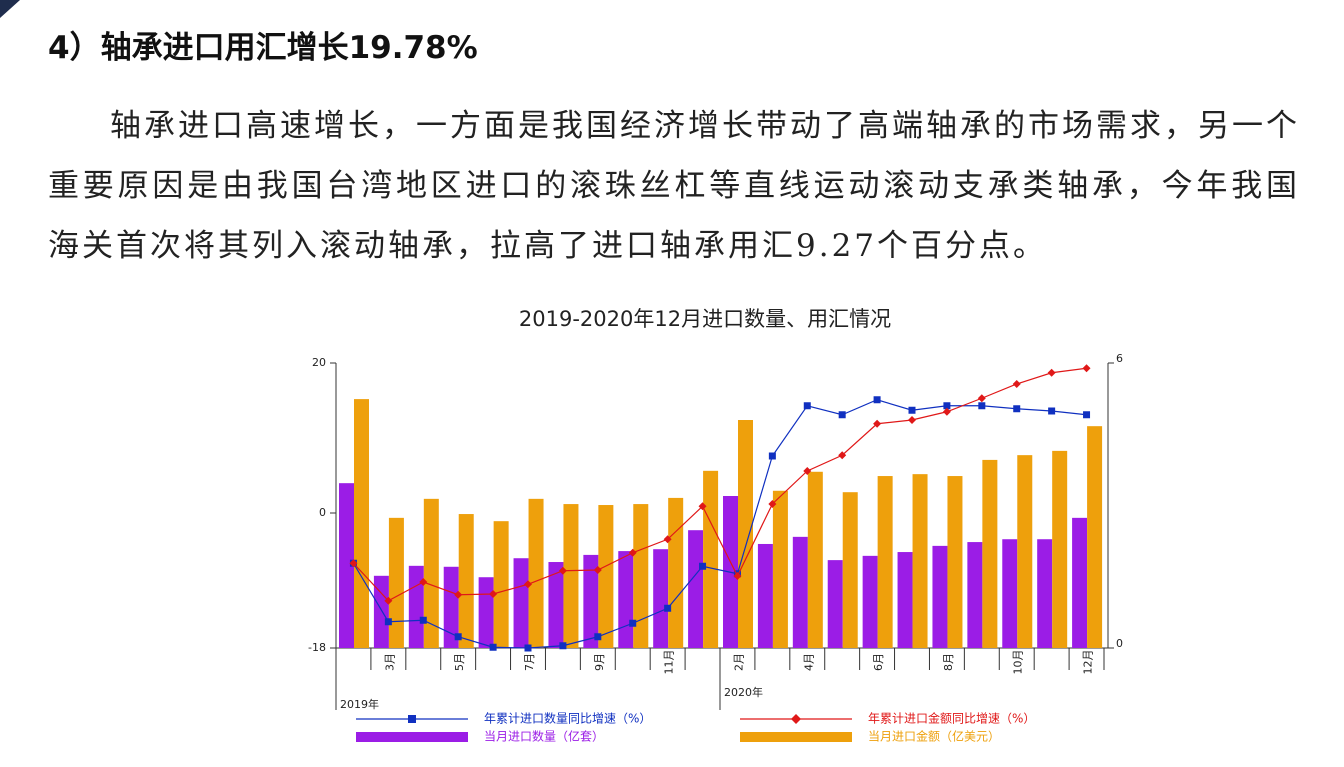 This screenshot has height=767, width=1344. I want to click on legend-label: 当月进口数量（亿套）, so click(544, 736).